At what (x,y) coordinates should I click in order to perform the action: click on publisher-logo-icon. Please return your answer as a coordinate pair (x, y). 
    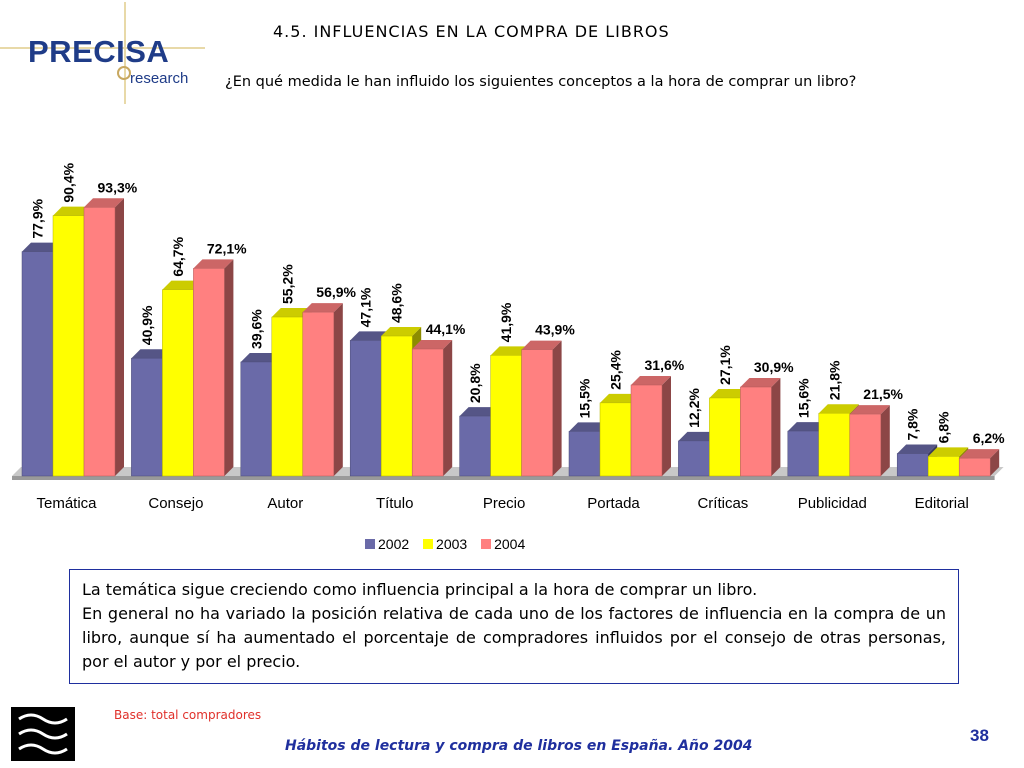
    Looking at the image, I should click on (43, 734).